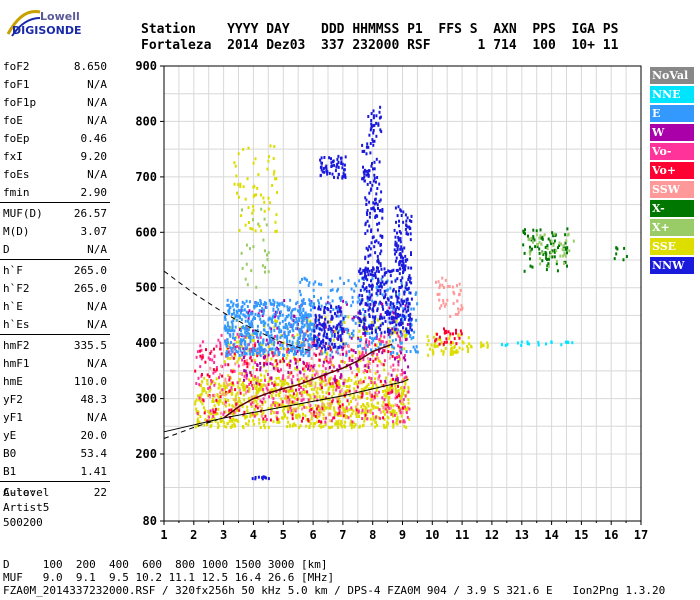 This screenshot has width=700, height=600. Describe the element at coordinates (90, 66) in the screenshot. I see `param-value: 8.650` at that location.